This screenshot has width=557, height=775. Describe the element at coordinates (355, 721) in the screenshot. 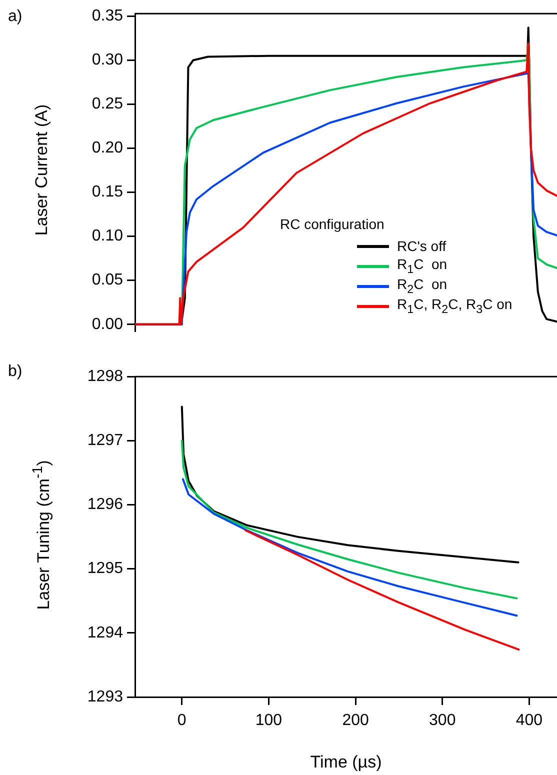

I see `x-tick-label: 200` at that location.